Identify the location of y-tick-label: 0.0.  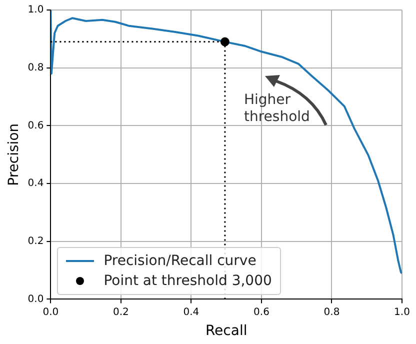
(36, 299).